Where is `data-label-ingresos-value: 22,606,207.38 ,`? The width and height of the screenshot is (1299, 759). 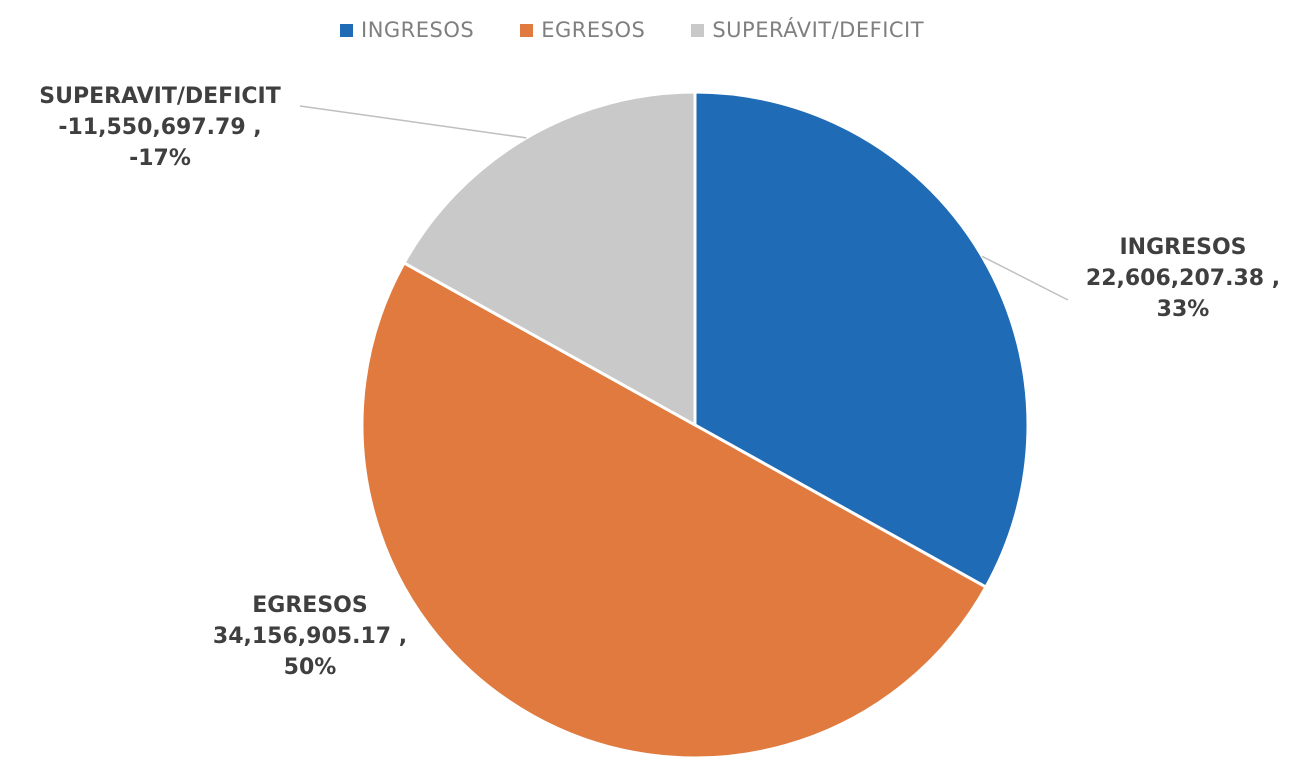
data-label-ingresos-value: 22,606,207.38 , is located at coordinates (1183, 278).